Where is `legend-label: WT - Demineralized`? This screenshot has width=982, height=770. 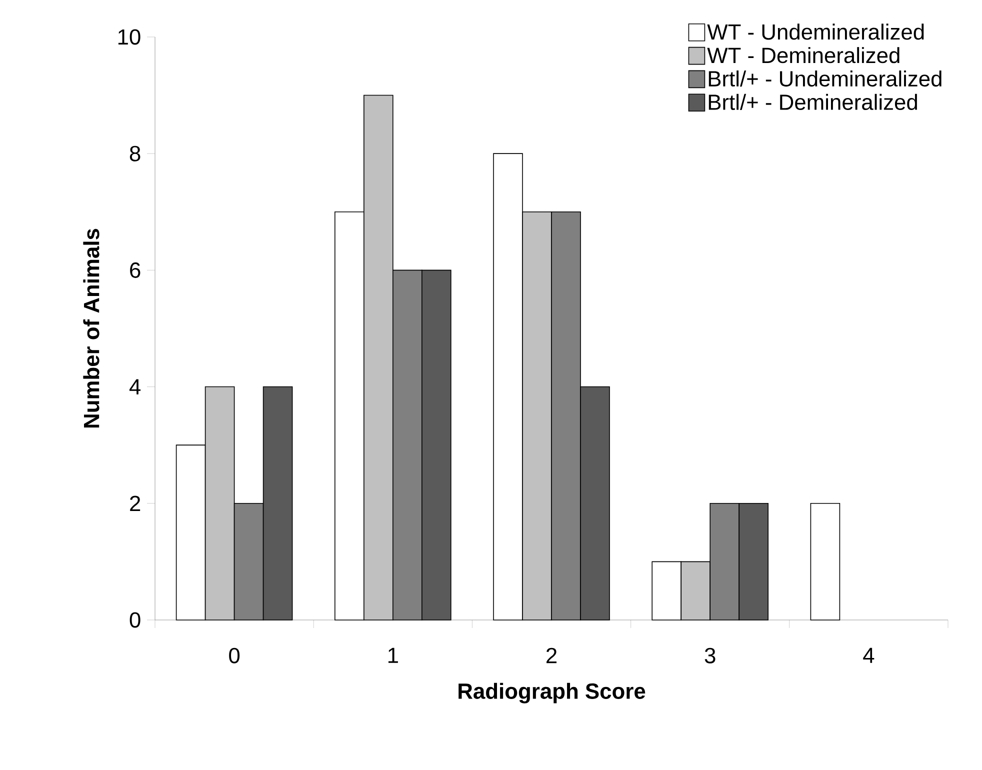 legend-label: WT - Demineralized is located at coordinates (803, 55).